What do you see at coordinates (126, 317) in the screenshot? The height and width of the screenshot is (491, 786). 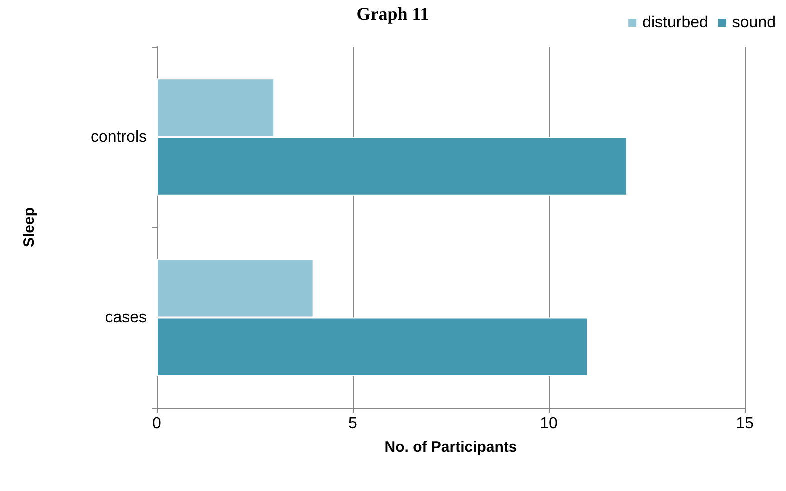 I see `y-tick-label: cases` at bounding box center [126, 317].